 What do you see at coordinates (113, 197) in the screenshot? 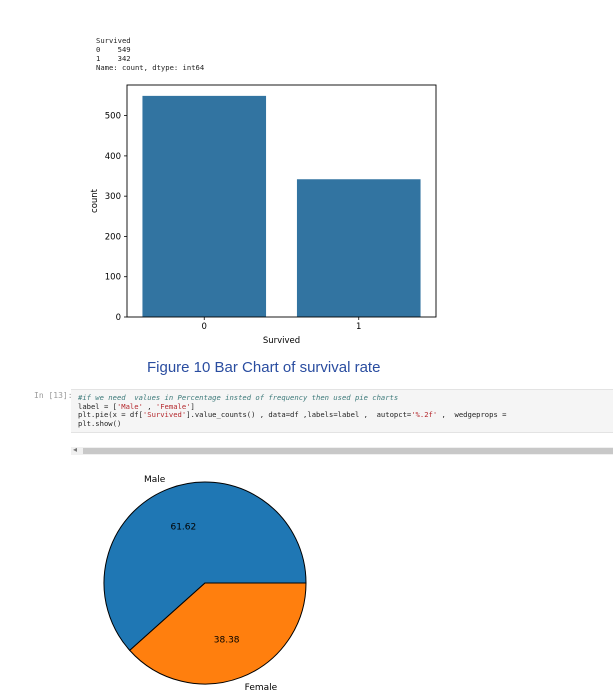
I see `y-tick-label: 300` at bounding box center [113, 197].